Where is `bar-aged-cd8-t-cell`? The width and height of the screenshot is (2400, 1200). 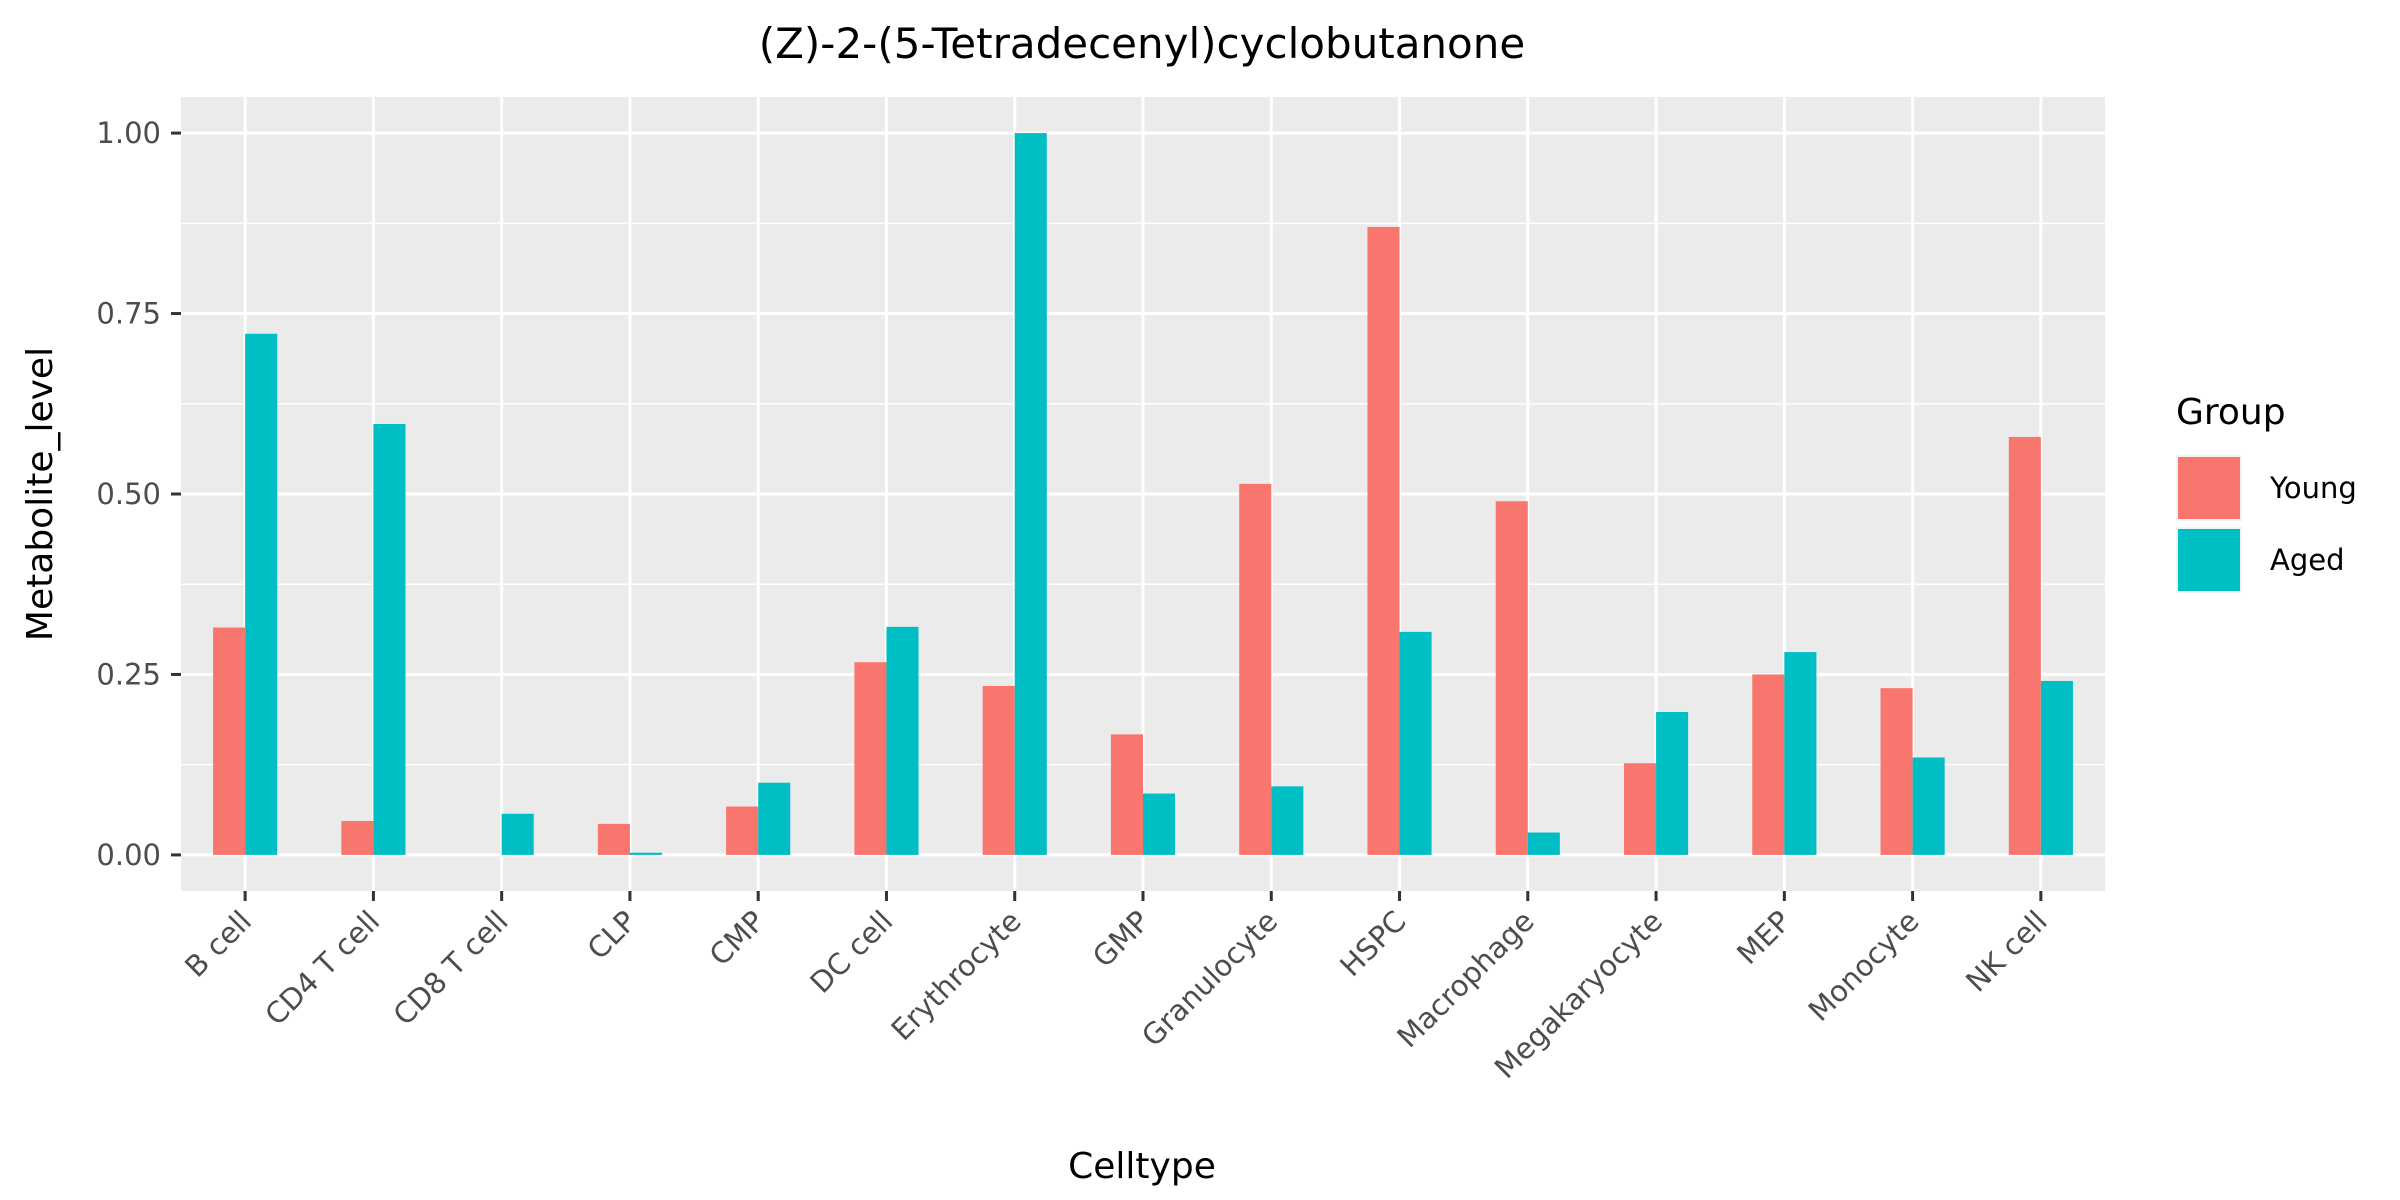
bar-aged-cd8-t-cell is located at coordinates (517, 834).